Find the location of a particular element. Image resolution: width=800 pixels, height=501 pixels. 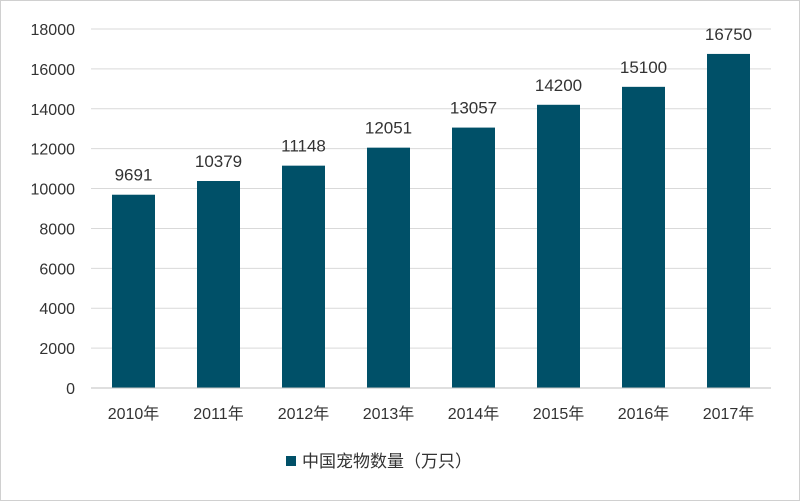

legend-swatch is located at coordinates (291, 461).